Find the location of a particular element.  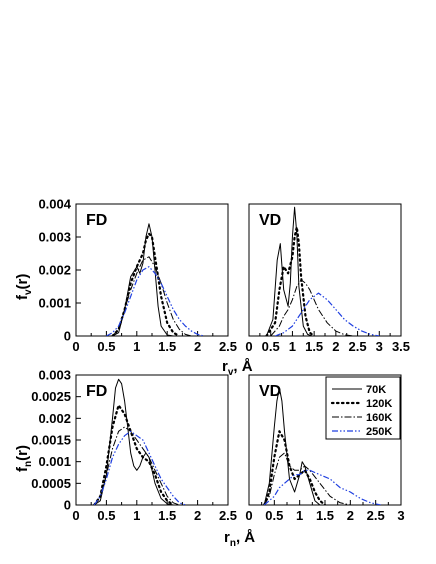

y-axis-label-bottom: fn(r) is located at coordinates (24, 458).